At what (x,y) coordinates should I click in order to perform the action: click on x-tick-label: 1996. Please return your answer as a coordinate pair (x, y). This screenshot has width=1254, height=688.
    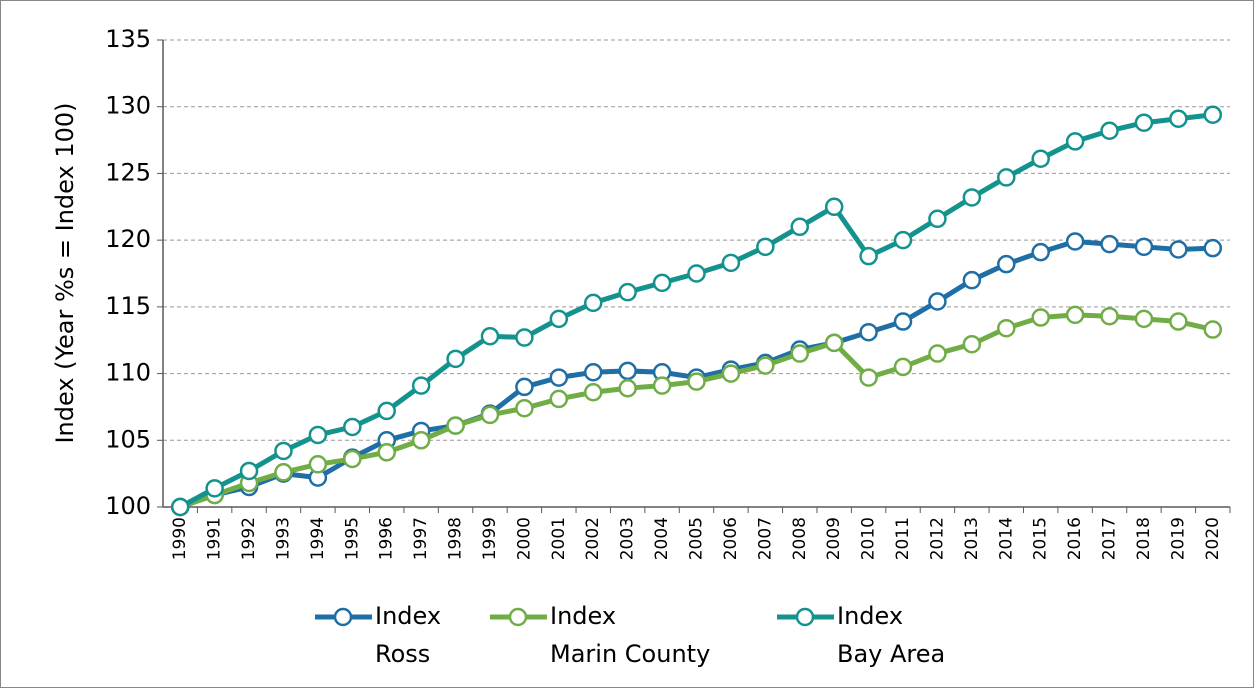
    Looking at the image, I should click on (387, 538).